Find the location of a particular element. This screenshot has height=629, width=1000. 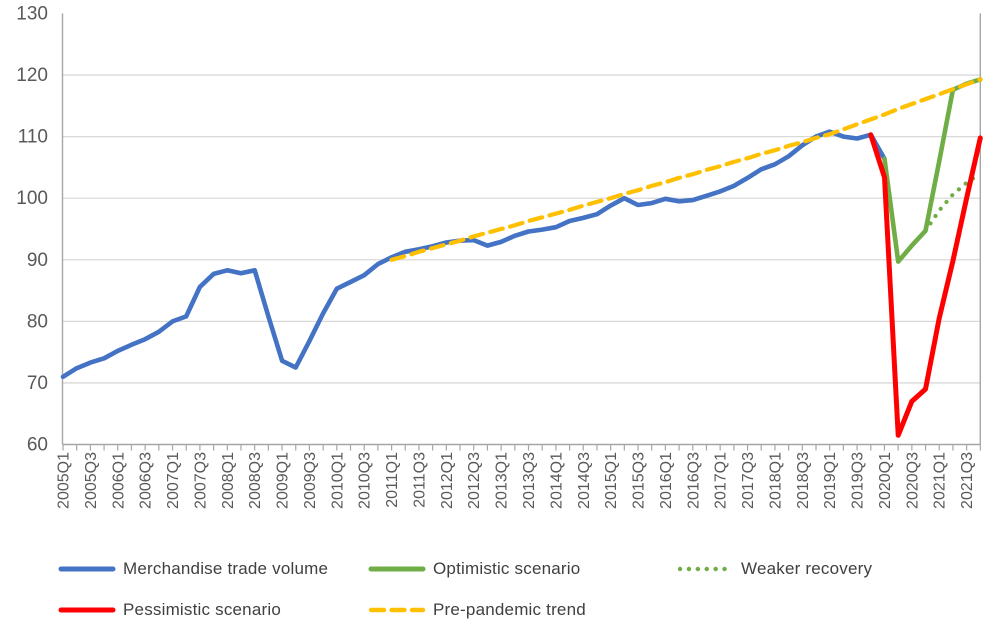

legend-swatch-solid-green is located at coordinates (397, 569).